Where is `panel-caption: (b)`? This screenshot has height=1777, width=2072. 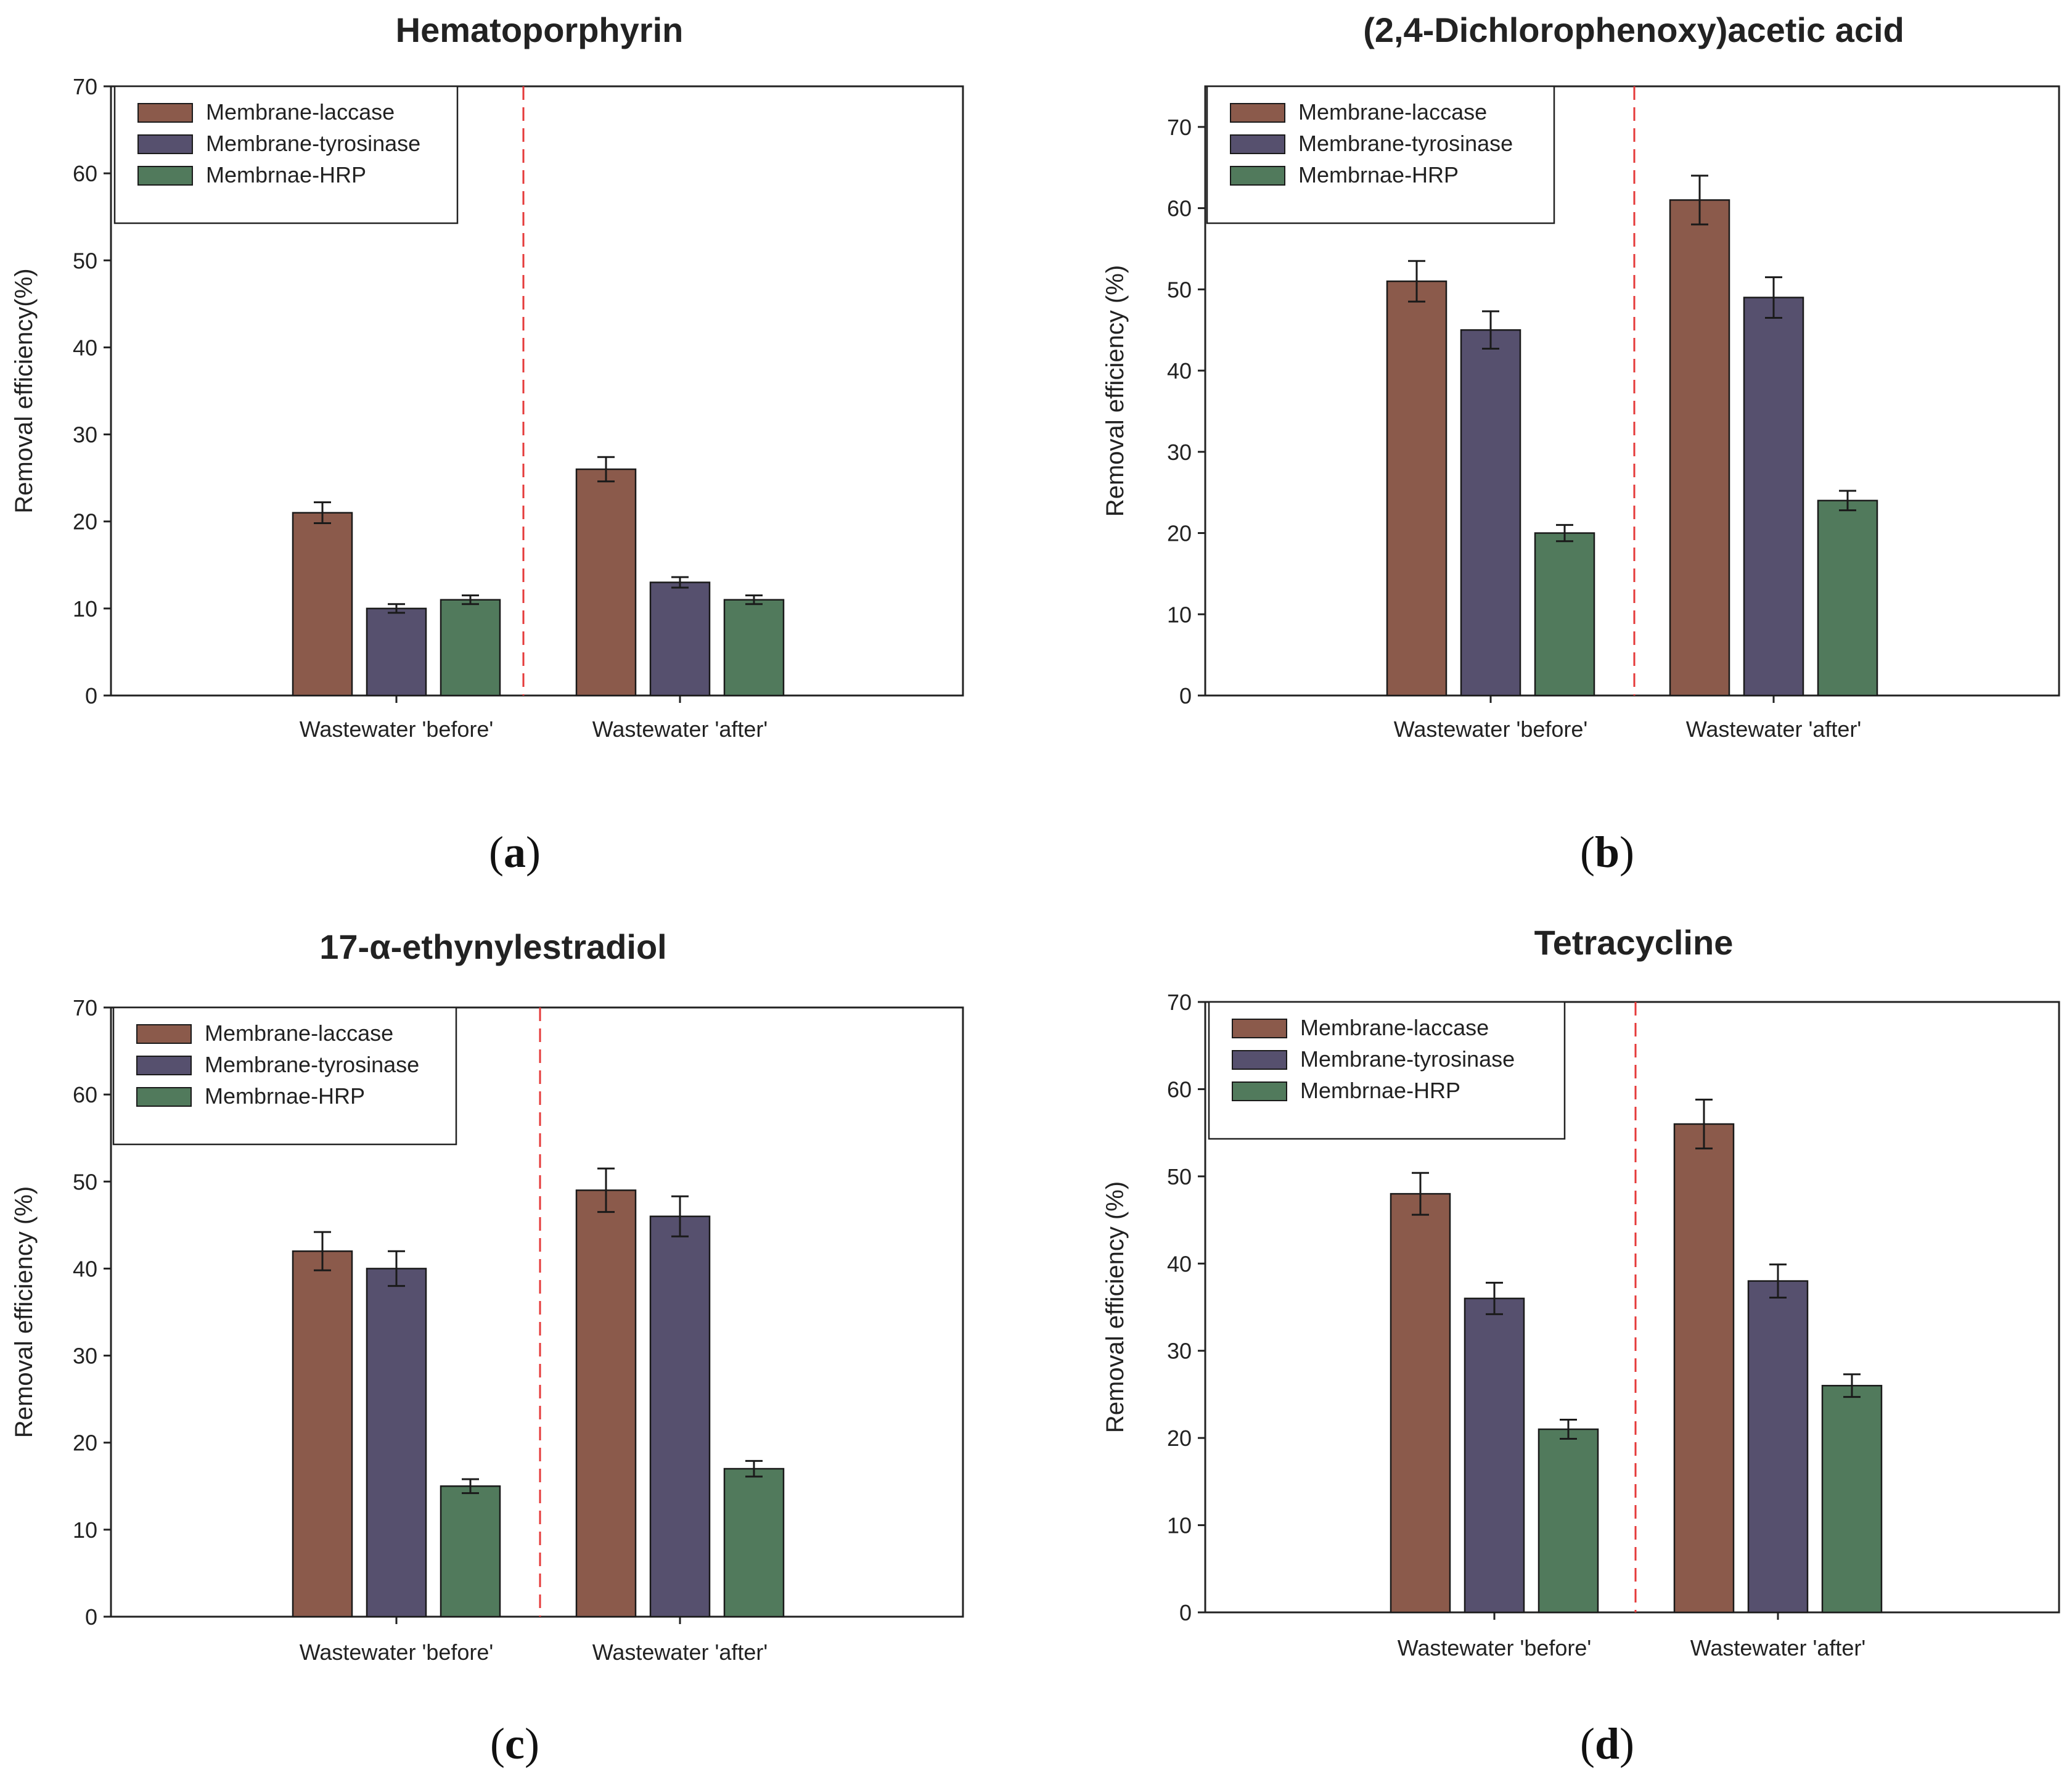 panel-caption: (b) is located at coordinates (1607, 852).